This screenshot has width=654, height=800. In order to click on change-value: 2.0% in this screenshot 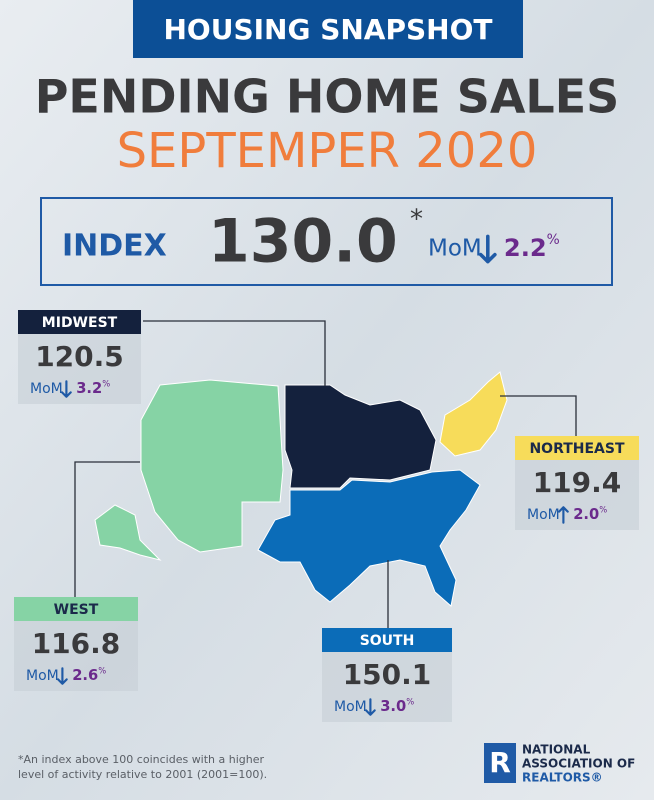, I will do `click(590, 513)`.